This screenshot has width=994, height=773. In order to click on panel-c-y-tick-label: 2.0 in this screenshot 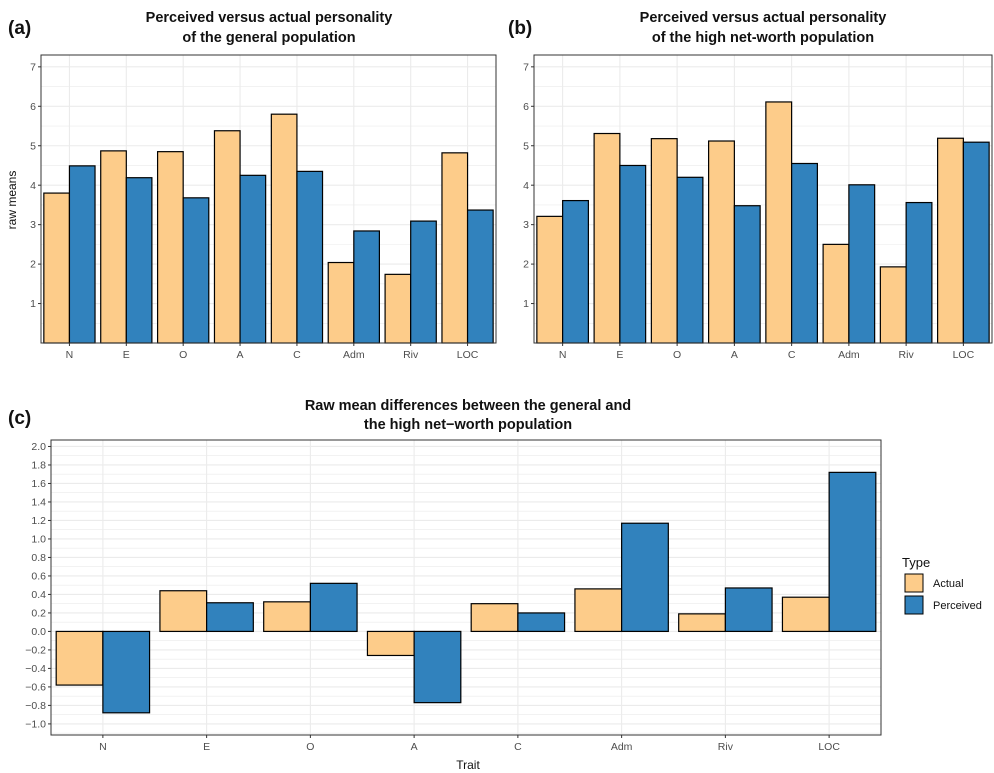, I will do `click(38, 447)`.